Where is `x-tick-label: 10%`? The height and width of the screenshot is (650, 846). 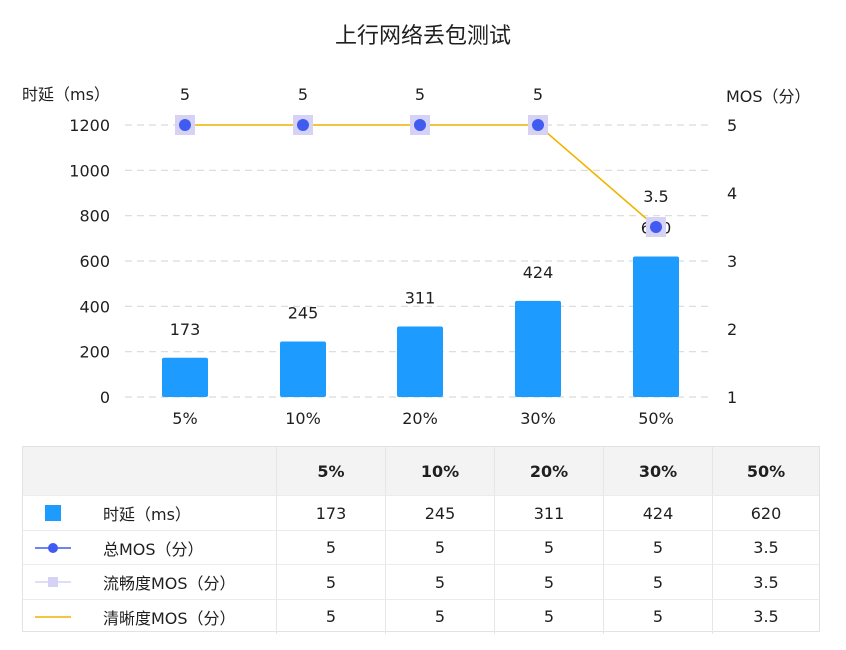 x-tick-label: 10% is located at coordinates (303, 418).